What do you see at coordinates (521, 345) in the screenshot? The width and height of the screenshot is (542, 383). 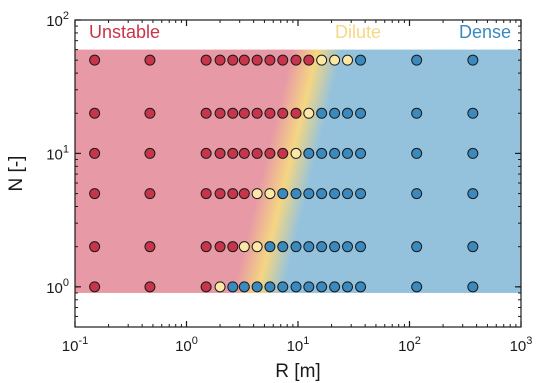 I see `x-tick-label: 10³` at bounding box center [521, 345].